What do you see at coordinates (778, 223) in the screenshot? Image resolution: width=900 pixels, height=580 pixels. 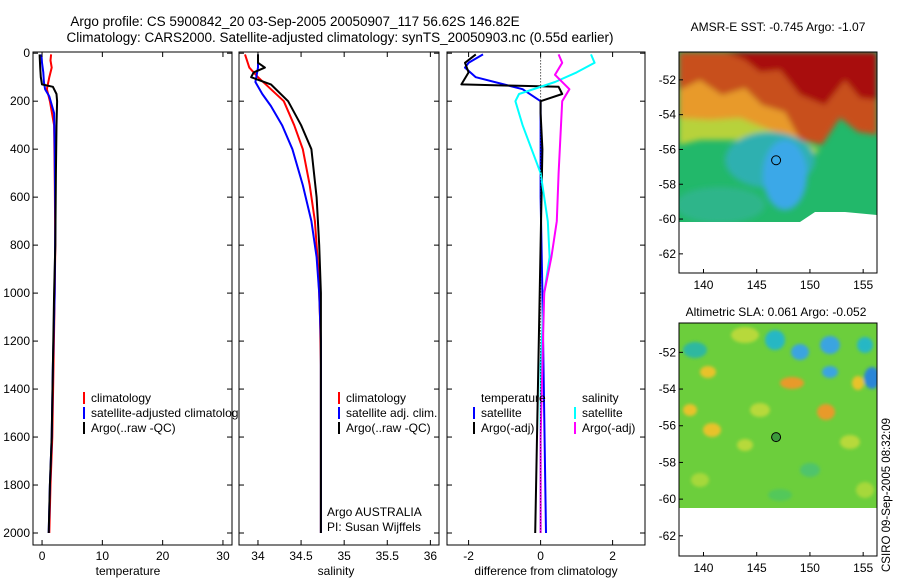 I see `sst-no-data-strip` at bounding box center [778, 223].